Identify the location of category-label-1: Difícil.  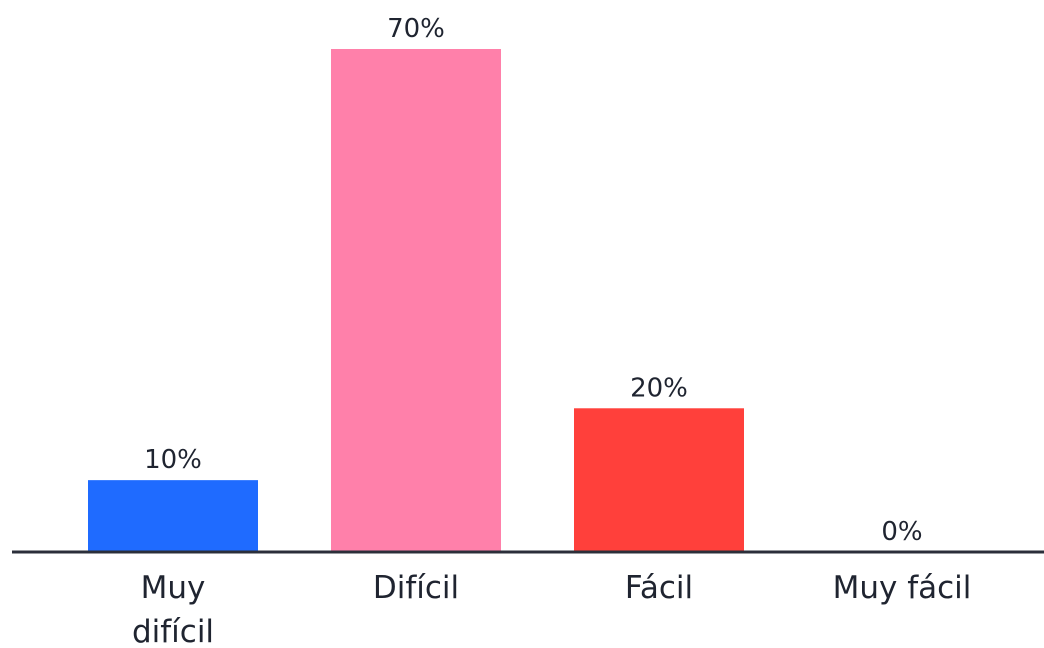
(416, 588).